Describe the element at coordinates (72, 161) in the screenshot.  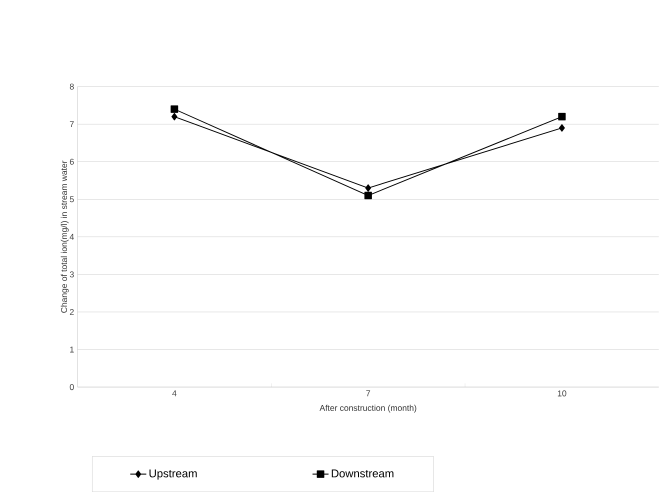
I see `y-tick-label: 6` at that location.